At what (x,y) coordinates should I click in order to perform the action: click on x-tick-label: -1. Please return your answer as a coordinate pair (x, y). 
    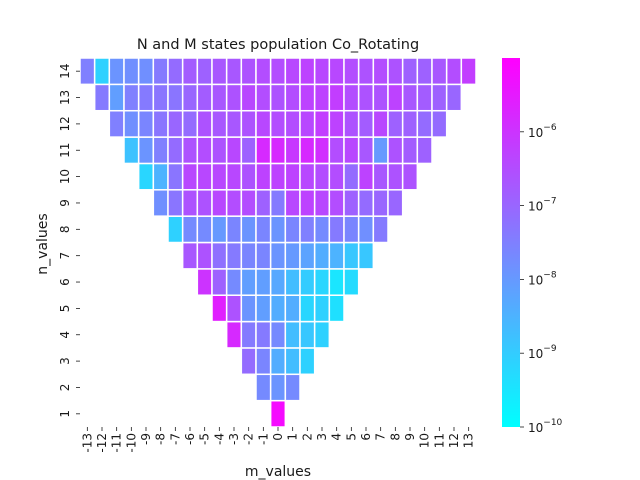
    Looking at the image, I should click on (263, 439).